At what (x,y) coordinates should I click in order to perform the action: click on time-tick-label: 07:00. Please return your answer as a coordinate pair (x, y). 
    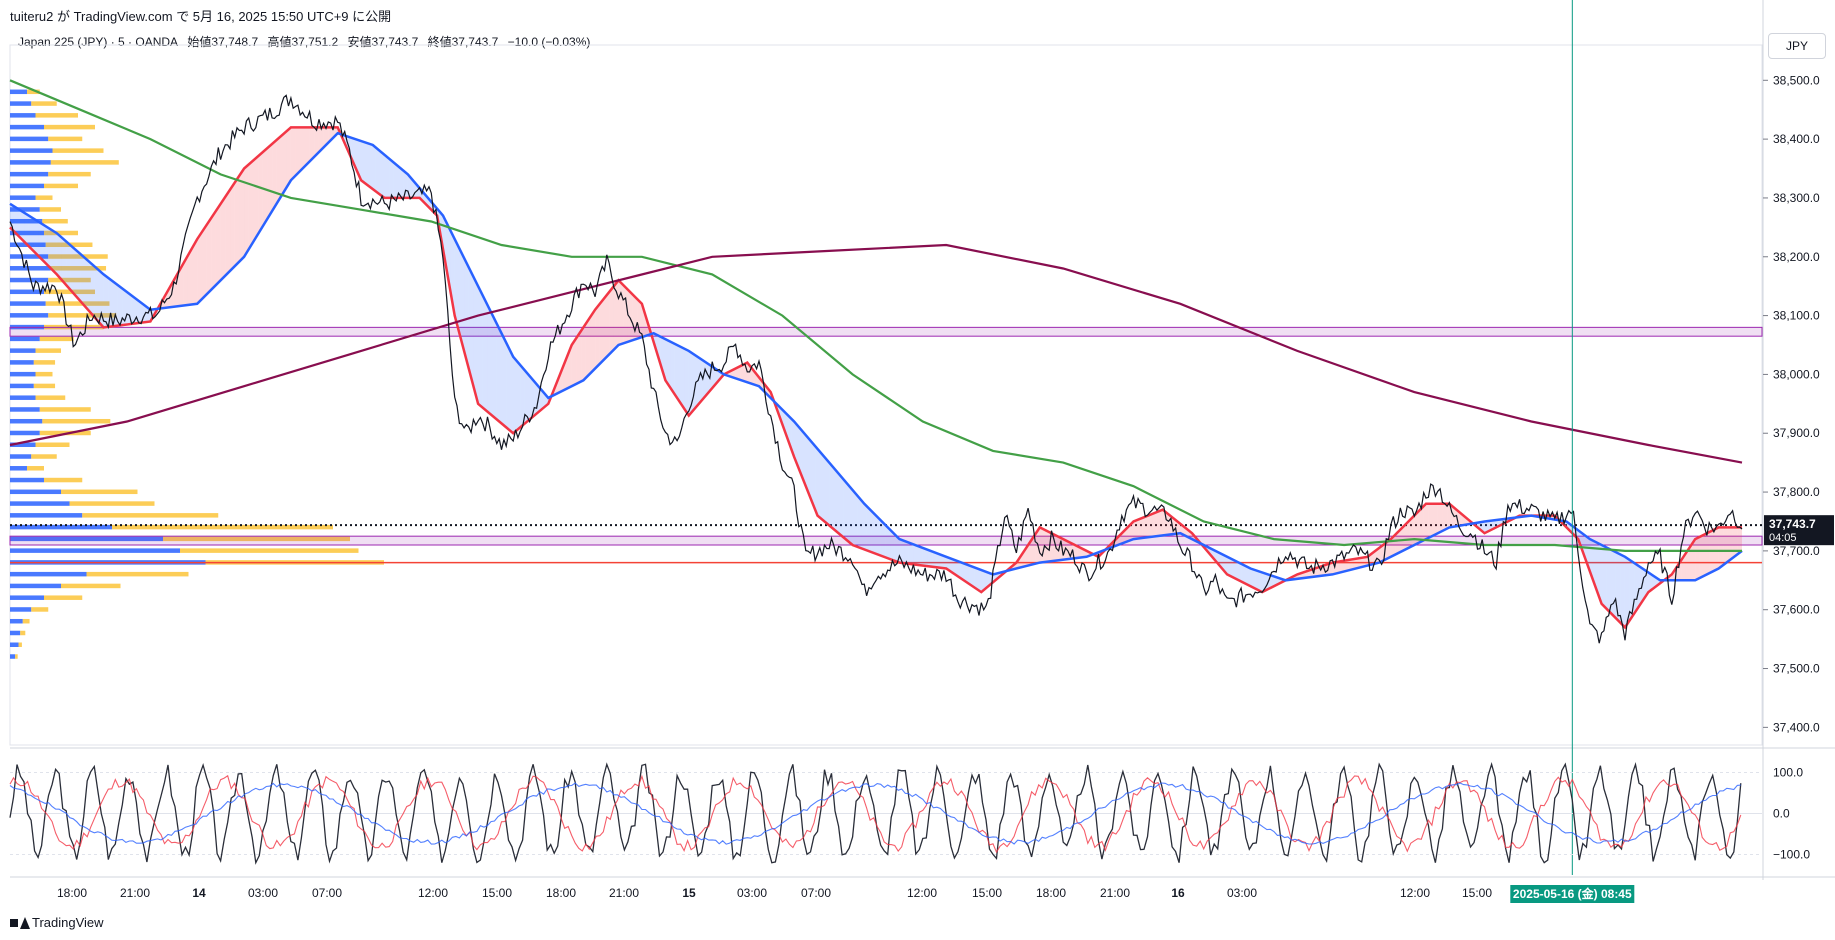
    Looking at the image, I should click on (327, 893).